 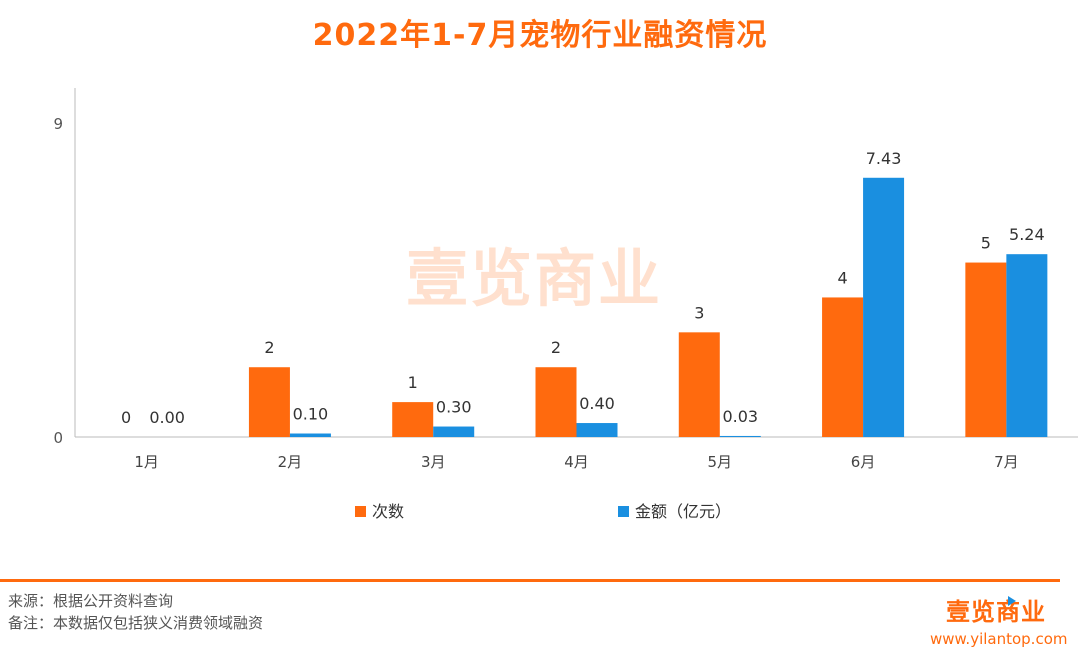 What do you see at coordinates (683, 511) in the screenshot?
I see `legend-label-amount: 金额（亿元）` at bounding box center [683, 511].